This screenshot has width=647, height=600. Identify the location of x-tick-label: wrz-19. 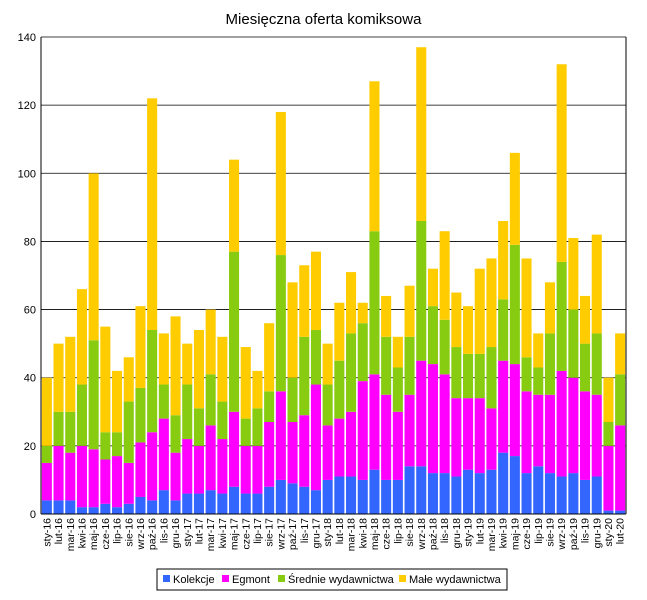
(562, 534).